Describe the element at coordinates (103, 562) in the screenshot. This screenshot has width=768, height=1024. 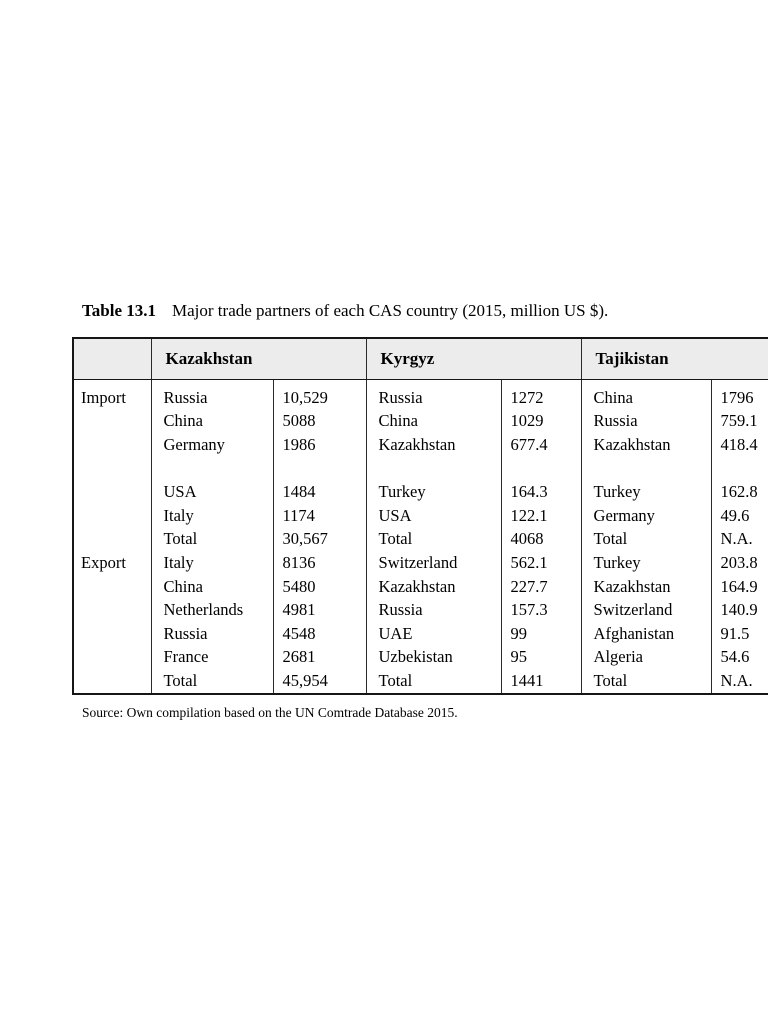
I see `flow-label-cell: Export` at that location.